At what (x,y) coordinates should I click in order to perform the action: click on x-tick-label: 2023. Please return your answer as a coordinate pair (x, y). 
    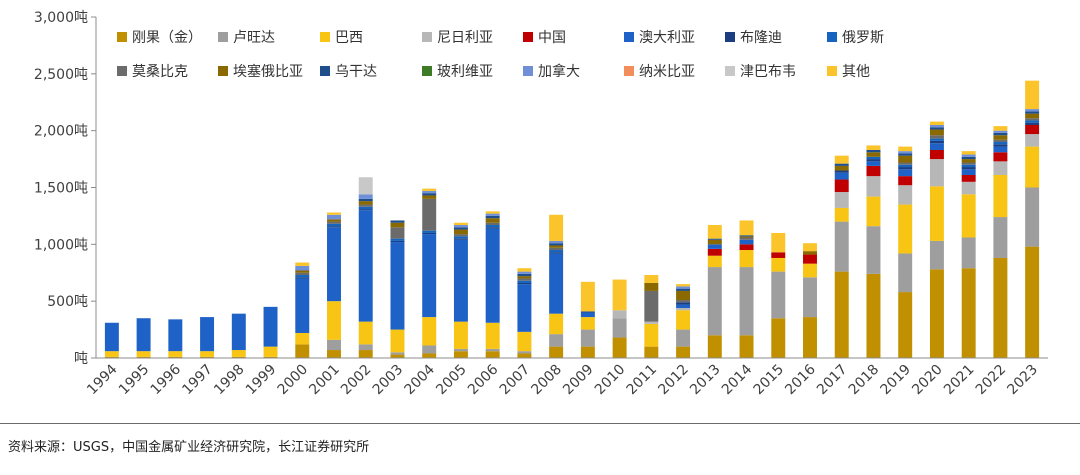
    Looking at the image, I should click on (1022, 380).